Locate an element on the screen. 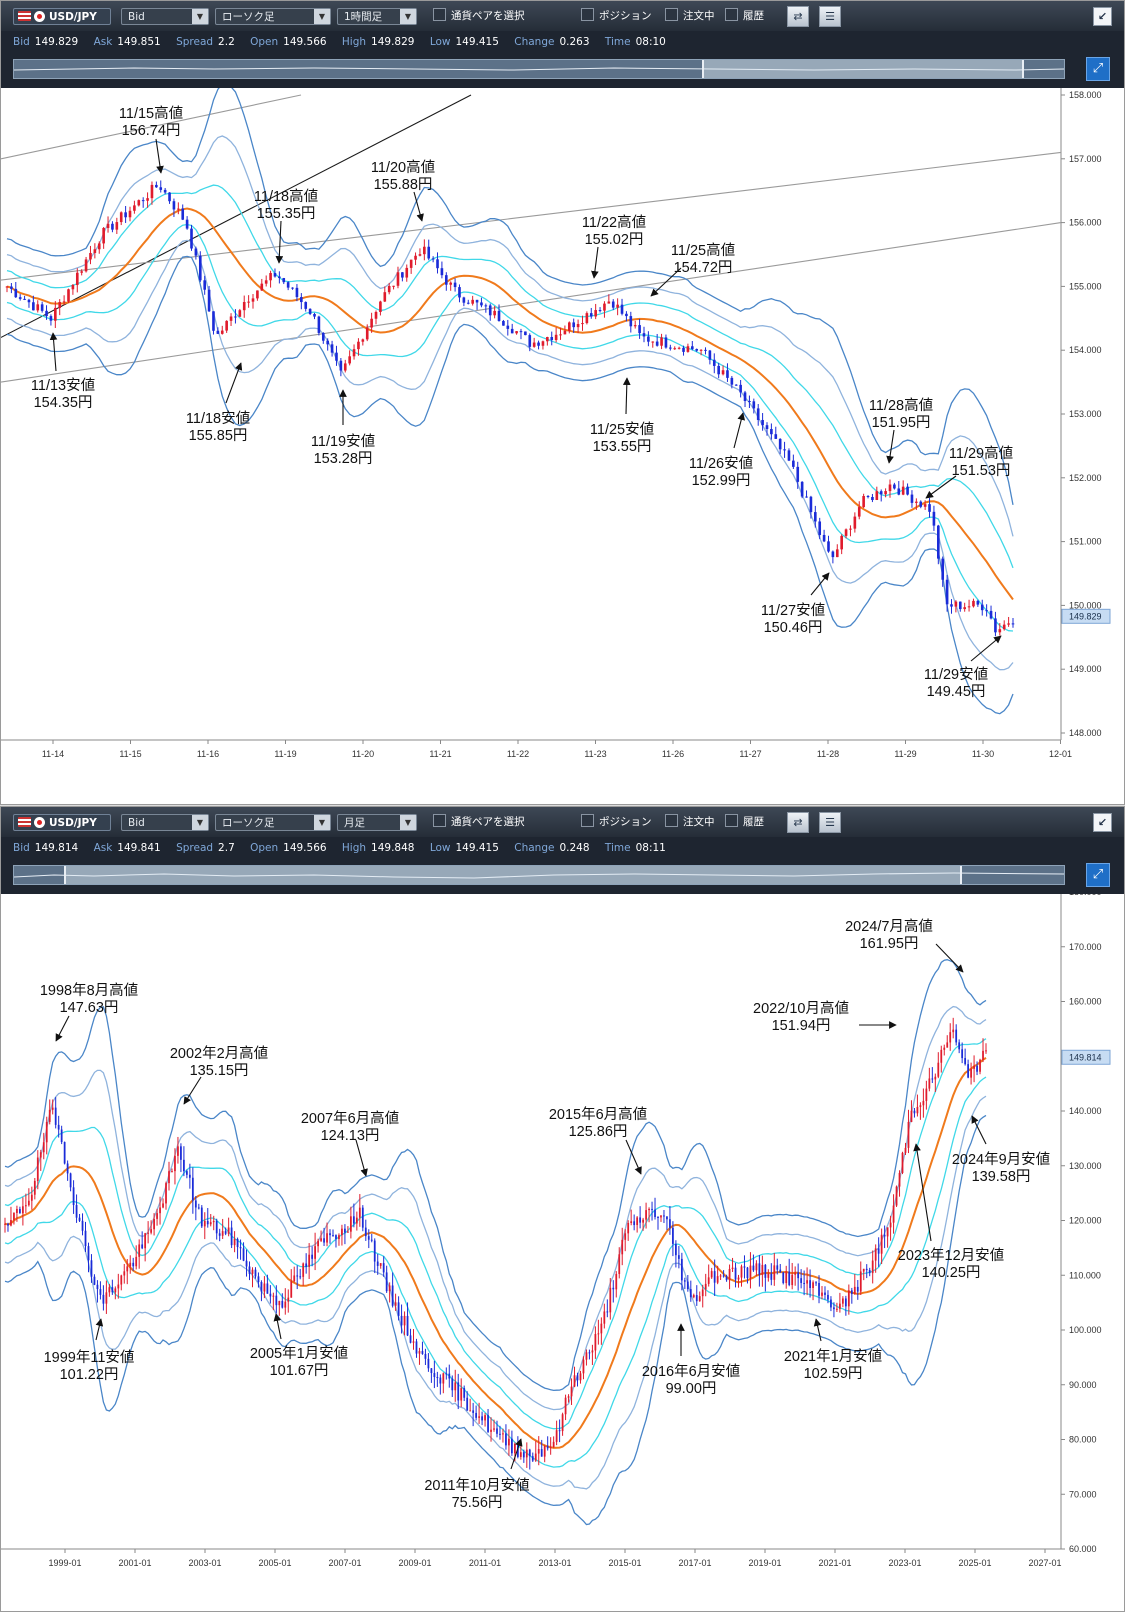 The height and width of the screenshot is (1612, 1125). y-tick-label: 80.000 is located at coordinates (1083, 1440).